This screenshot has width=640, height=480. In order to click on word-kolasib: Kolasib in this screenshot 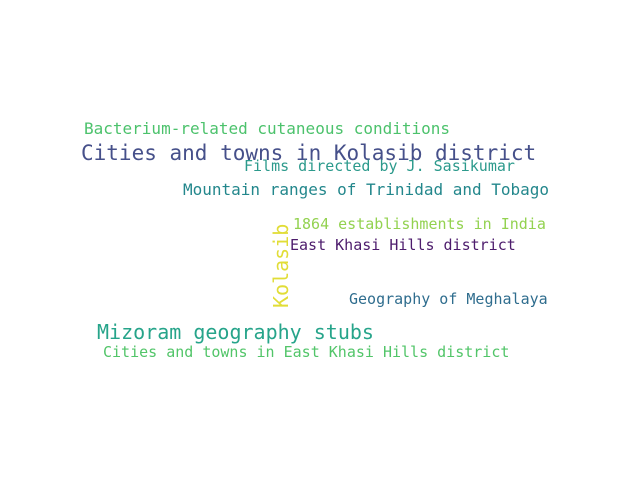, I will do `click(281, 265)`.